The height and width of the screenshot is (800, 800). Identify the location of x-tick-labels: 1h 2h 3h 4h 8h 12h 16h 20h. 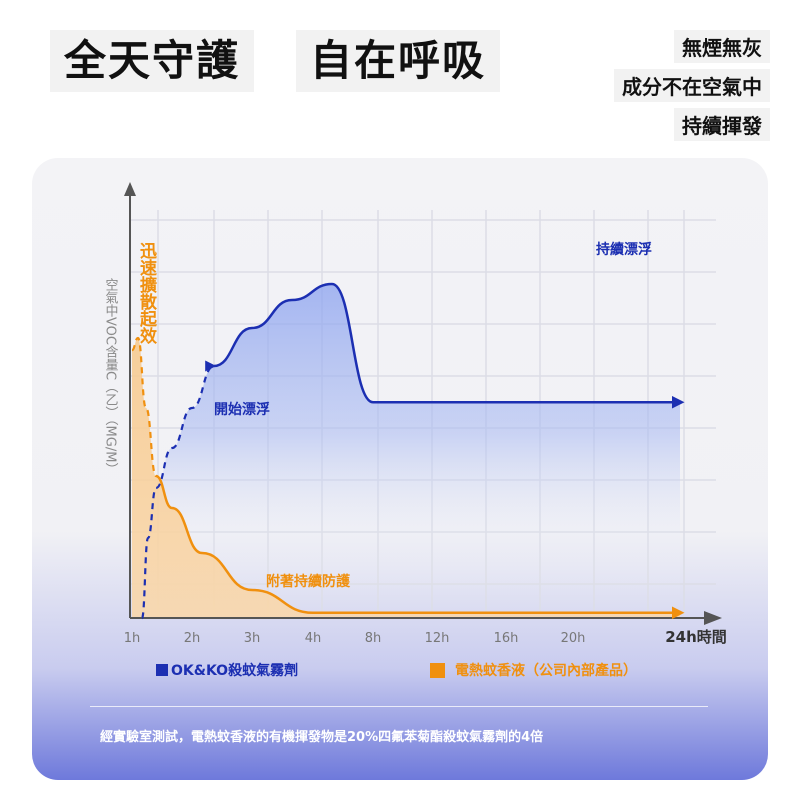
(355, 638).